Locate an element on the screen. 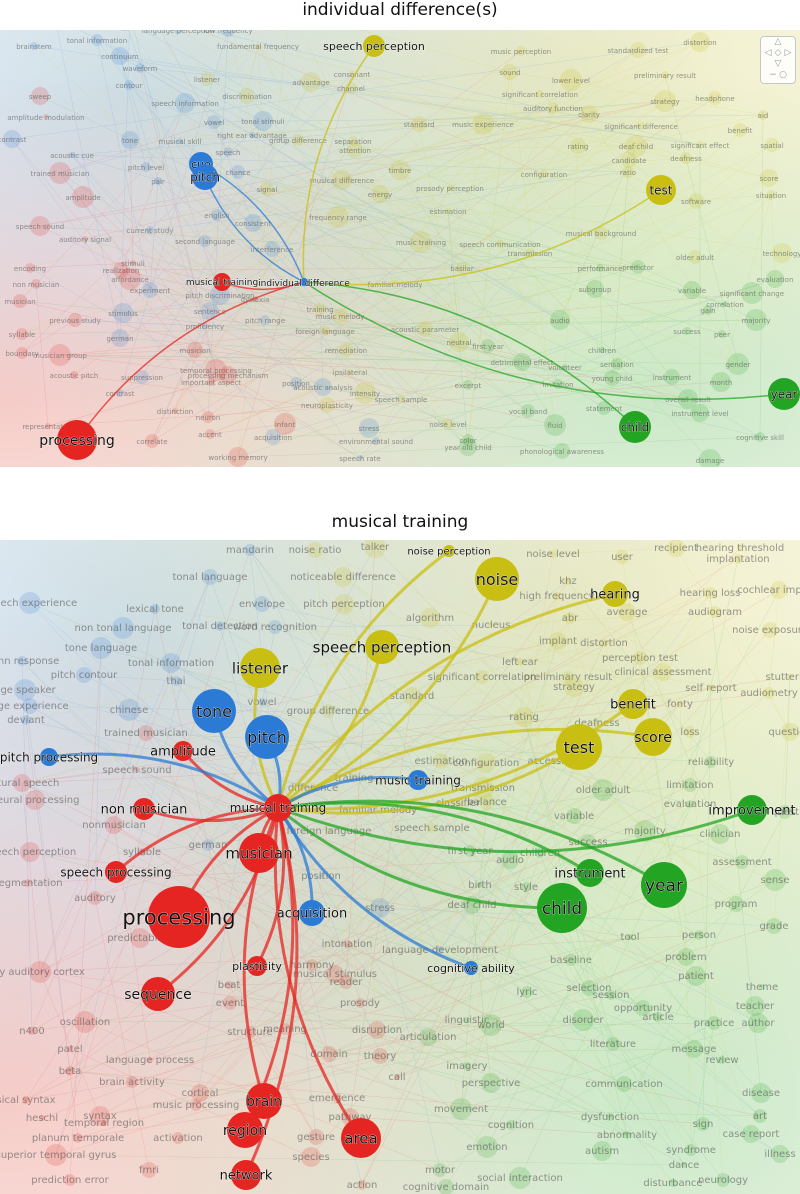 Image resolution: width=800 pixels, height=1194 pixels. node-benefit: benefit is located at coordinates (633, 704).